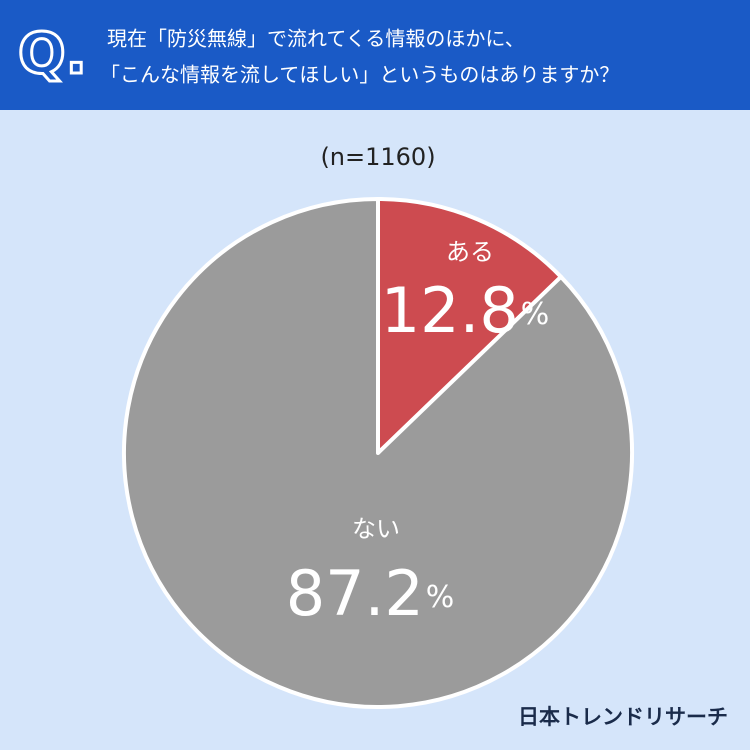  What do you see at coordinates (470, 252) in the screenshot?
I see `category-label: ある` at bounding box center [470, 252].